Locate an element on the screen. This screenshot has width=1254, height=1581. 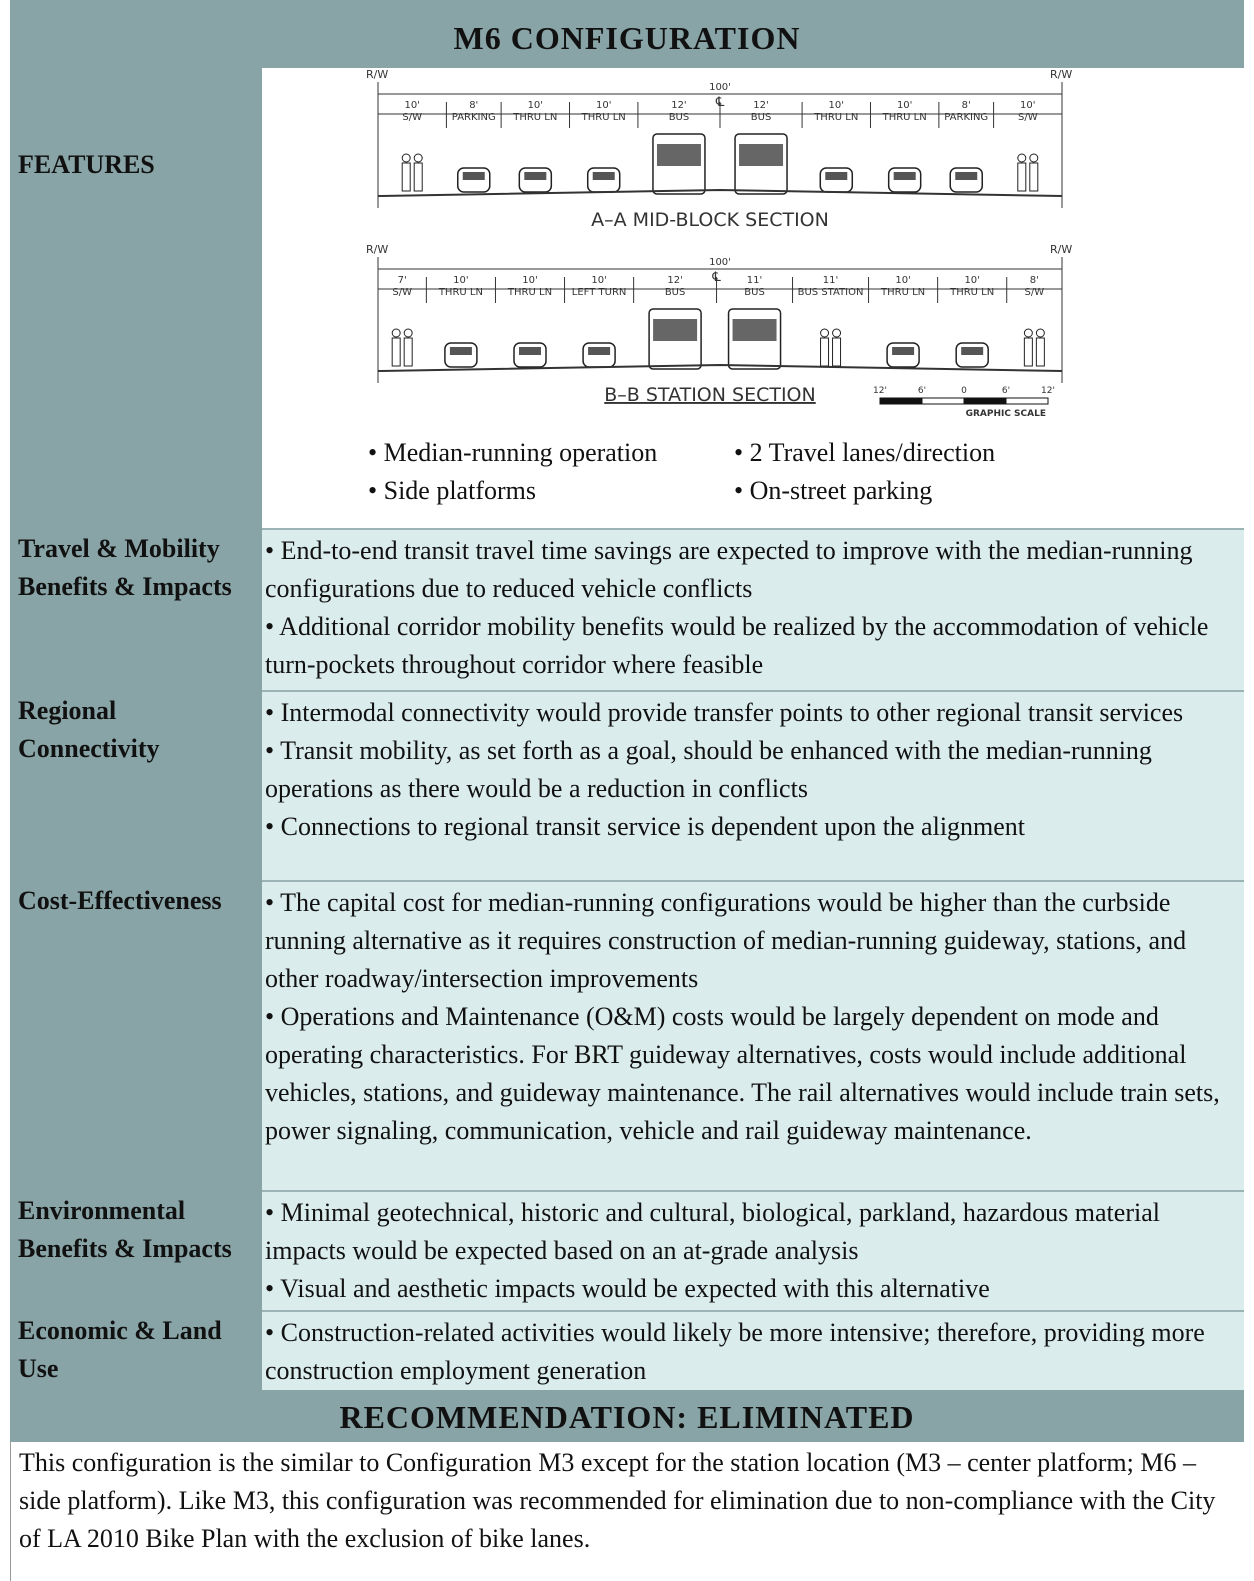
row-label: Regional Connectivity is located at coordinates (136, 785).